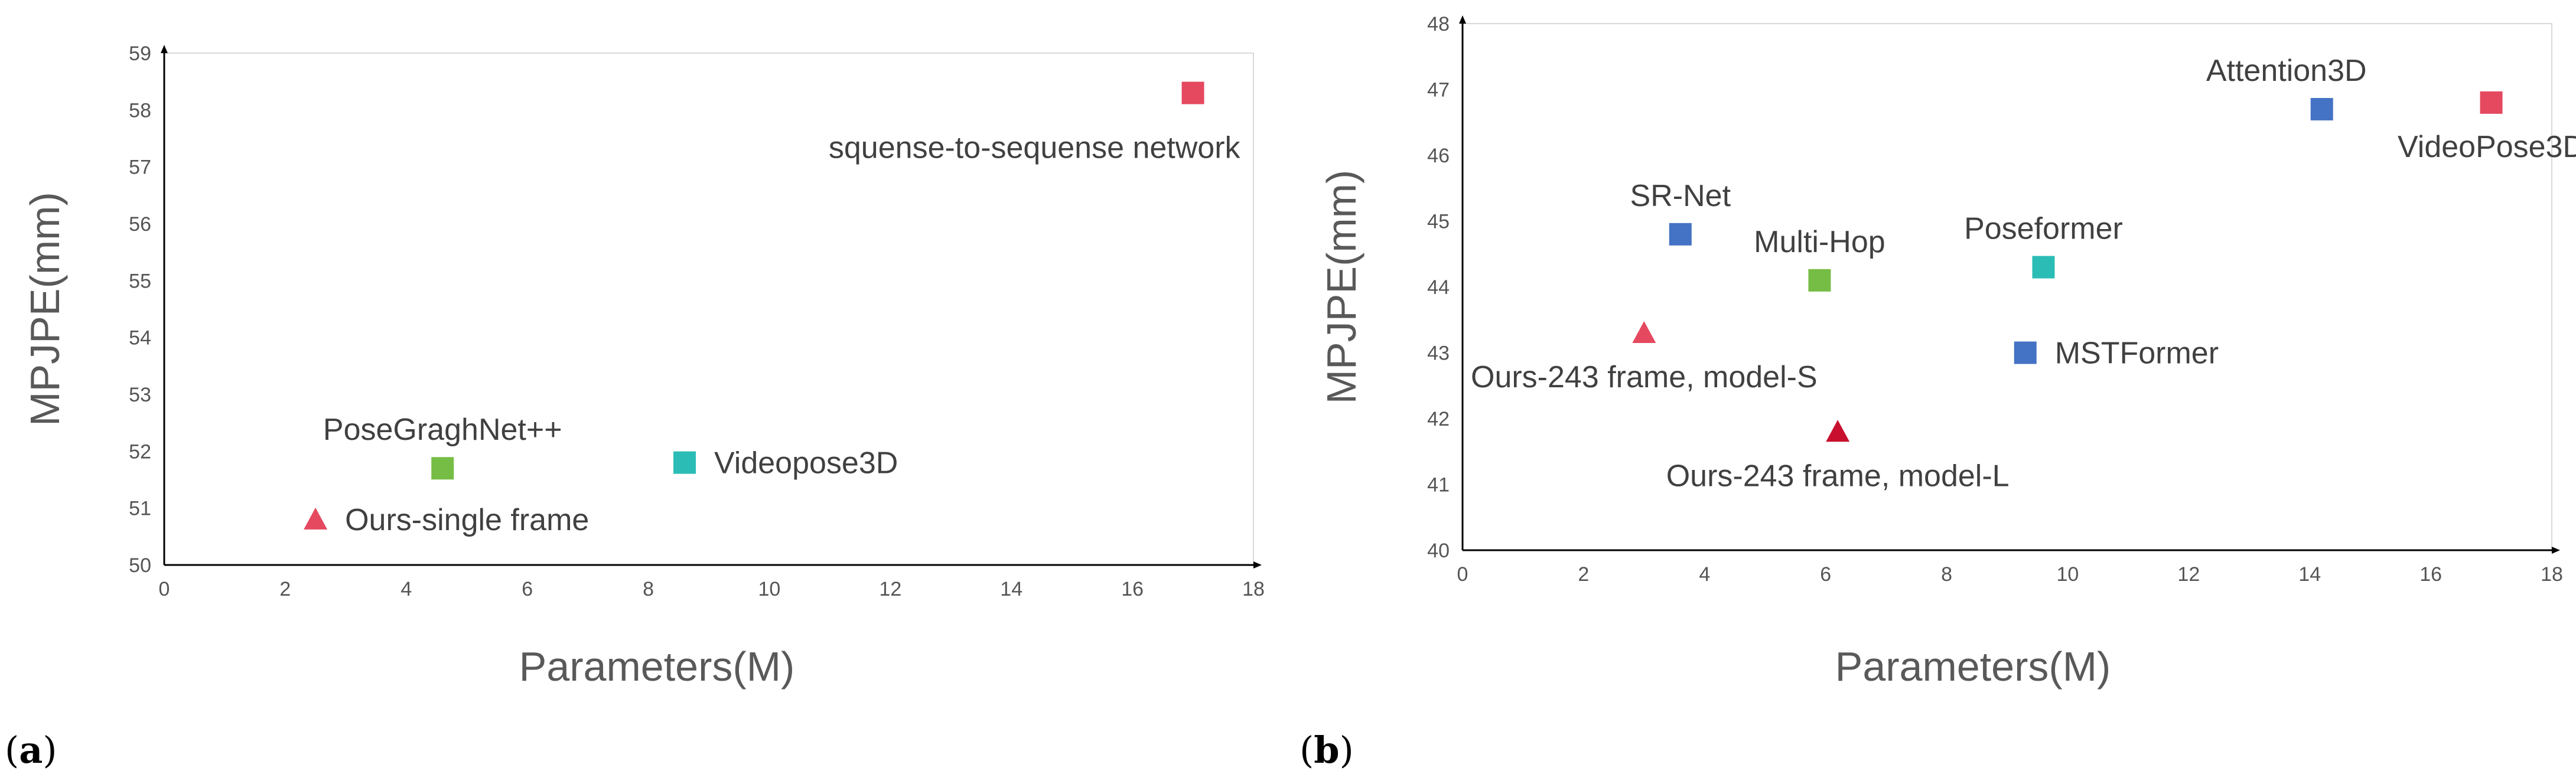 Image resolution: width=2576 pixels, height=784 pixels. Describe the element at coordinates (140, 54) in the screenshot. I see `y-tick-label: 59` at that location.